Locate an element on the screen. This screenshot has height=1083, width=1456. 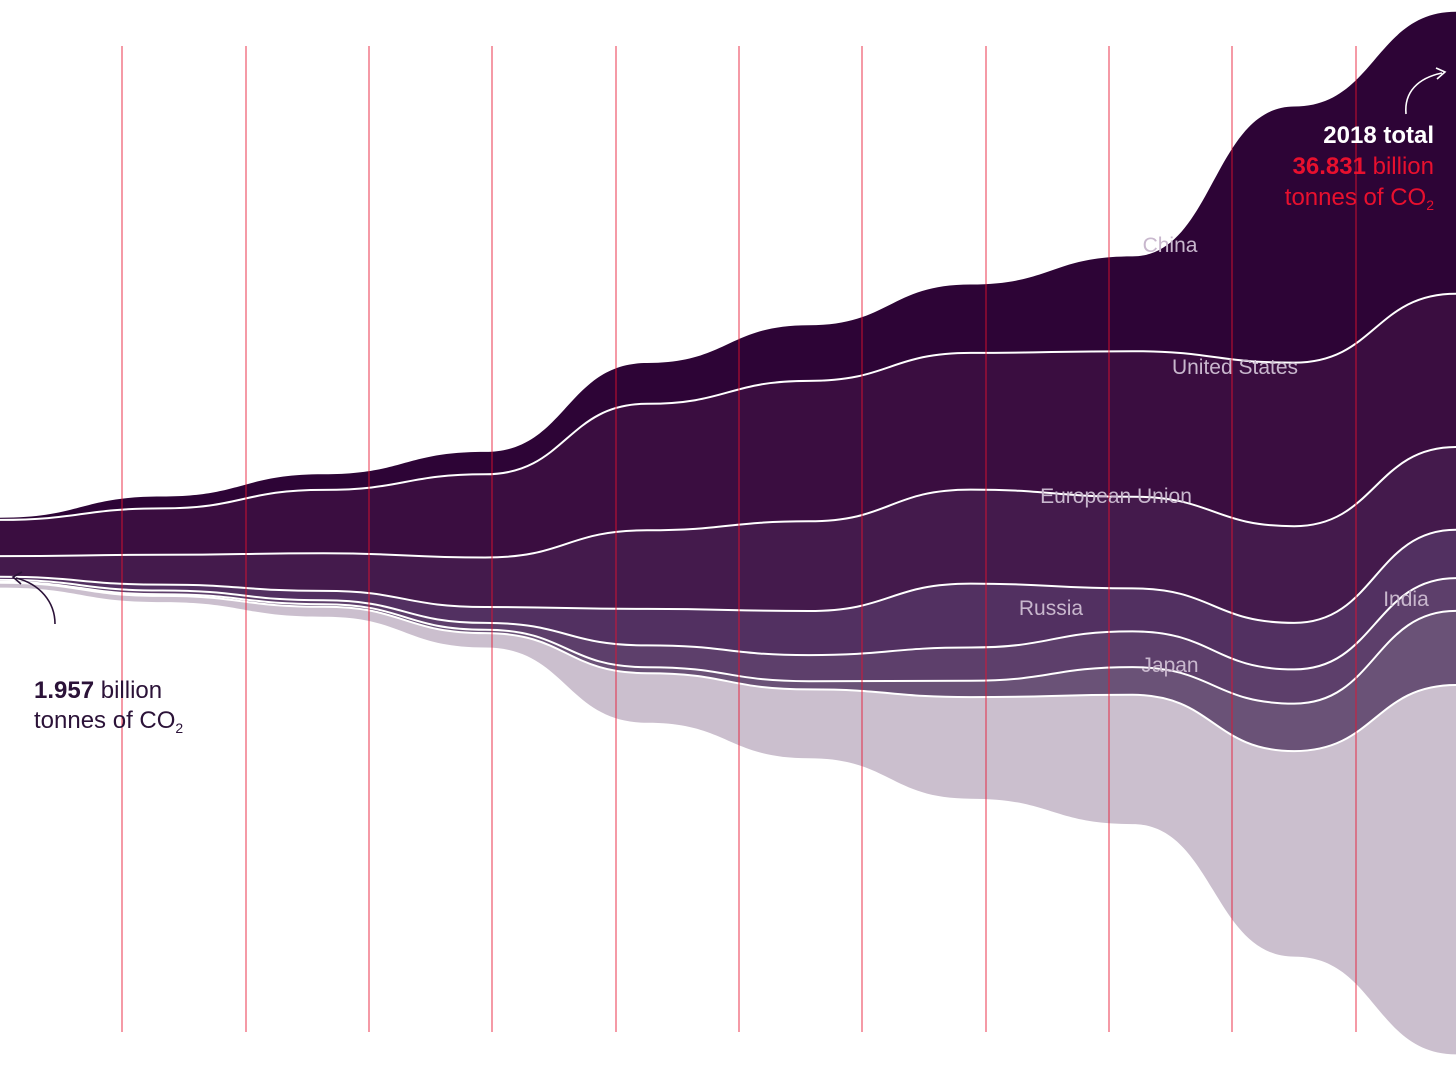
end-unit-1: billion is located at coordinates (1399, 166).